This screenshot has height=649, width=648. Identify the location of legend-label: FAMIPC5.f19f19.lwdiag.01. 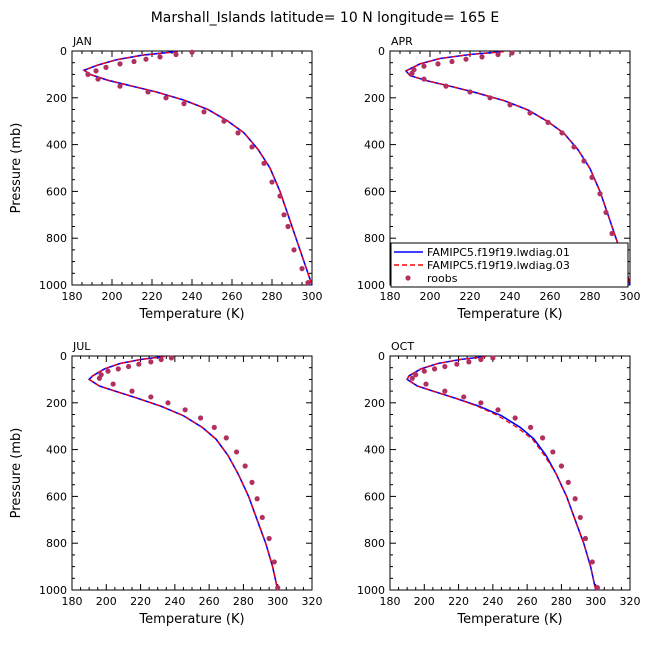
(498, 252).